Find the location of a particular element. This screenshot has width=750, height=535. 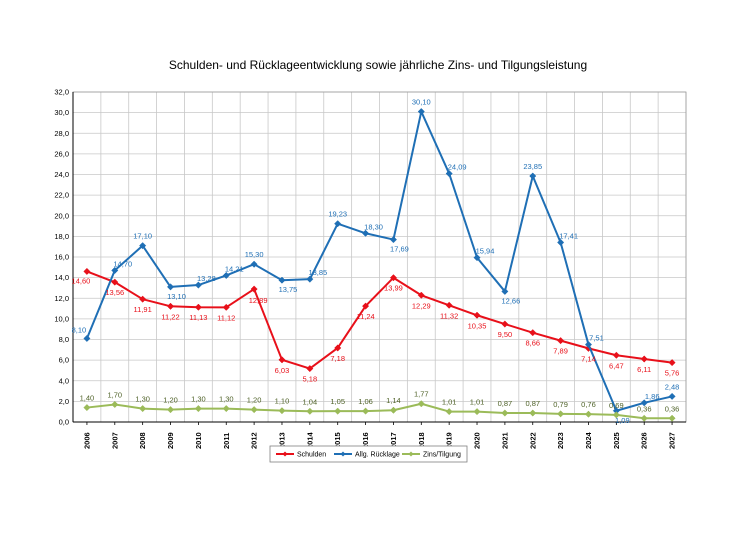

data-label: 0,69 is located at coordinates (616, 405).